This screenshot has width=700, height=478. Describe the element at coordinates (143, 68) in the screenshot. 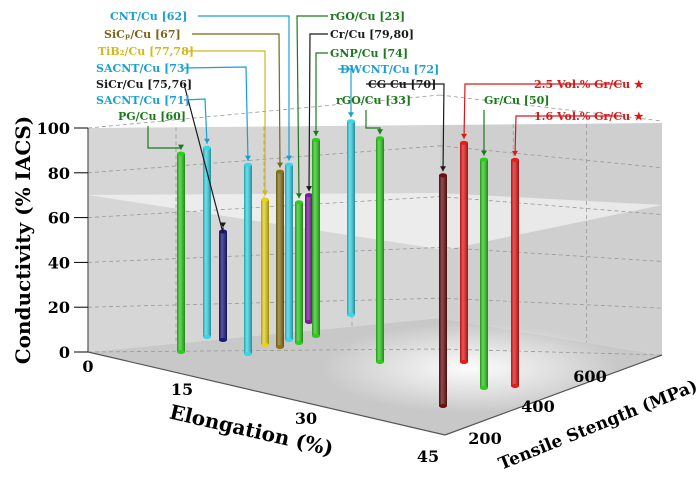

I see `bar-label: SACNT/Cu [73]` at that location.